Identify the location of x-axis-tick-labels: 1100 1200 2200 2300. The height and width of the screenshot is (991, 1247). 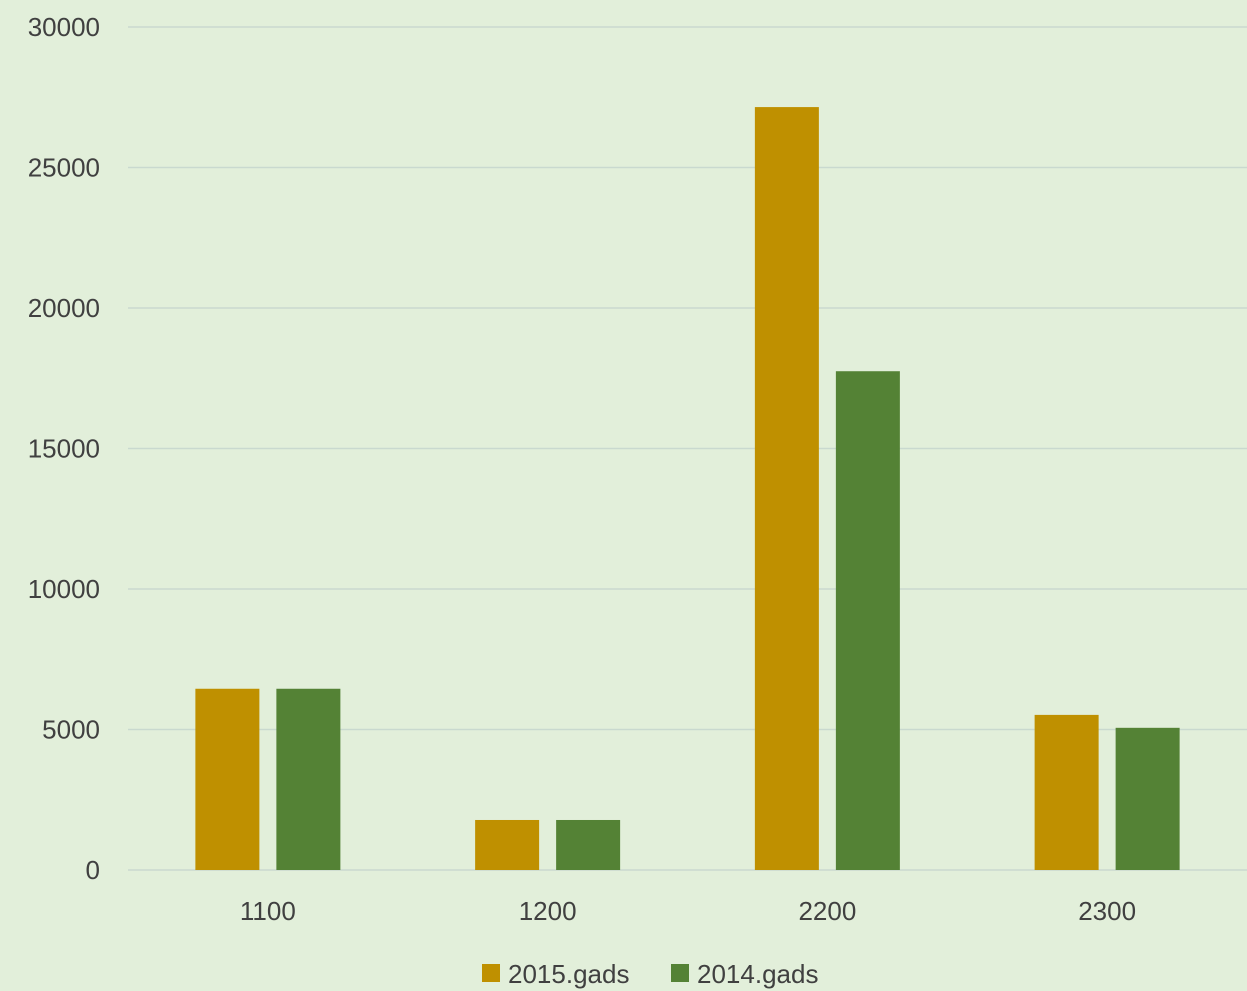
(688, 911).